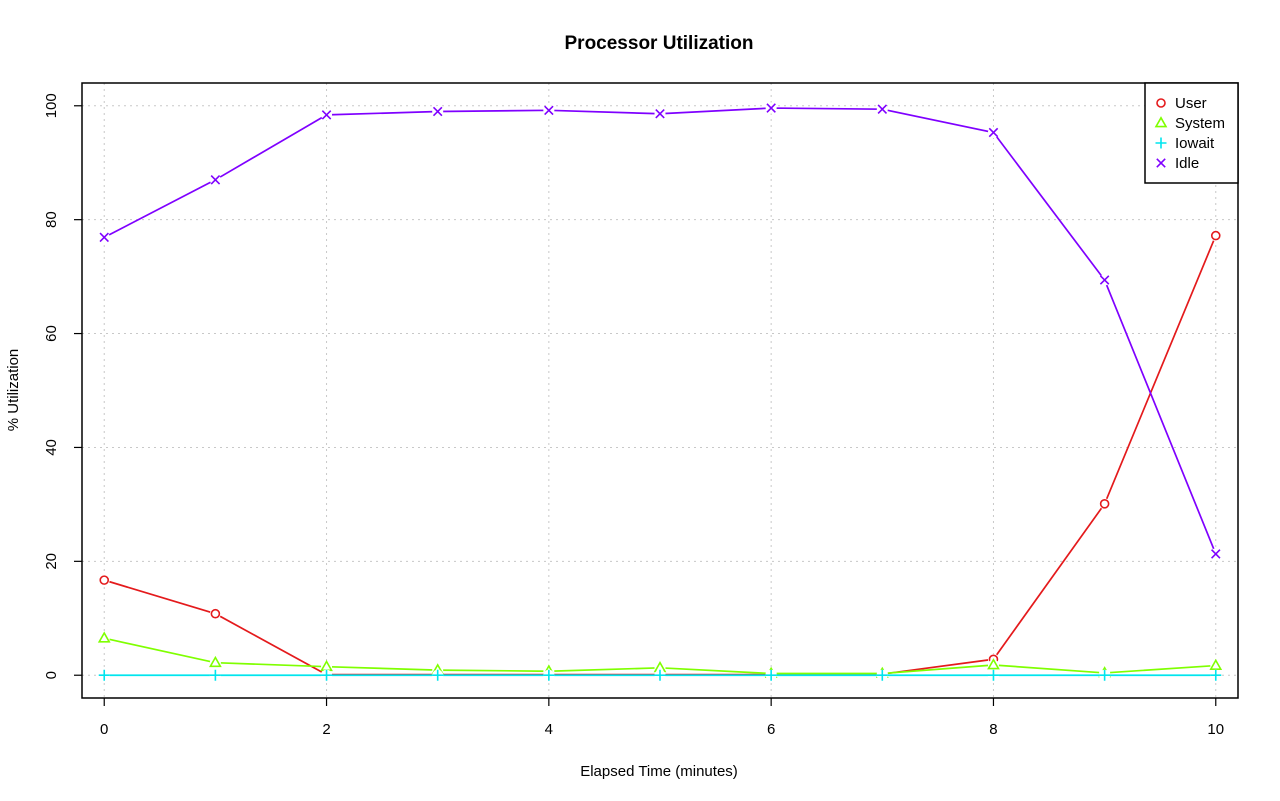  Describe the element at coordinates (549, 729) in the screenshot. I see `x-tick-label: 4` at that location.